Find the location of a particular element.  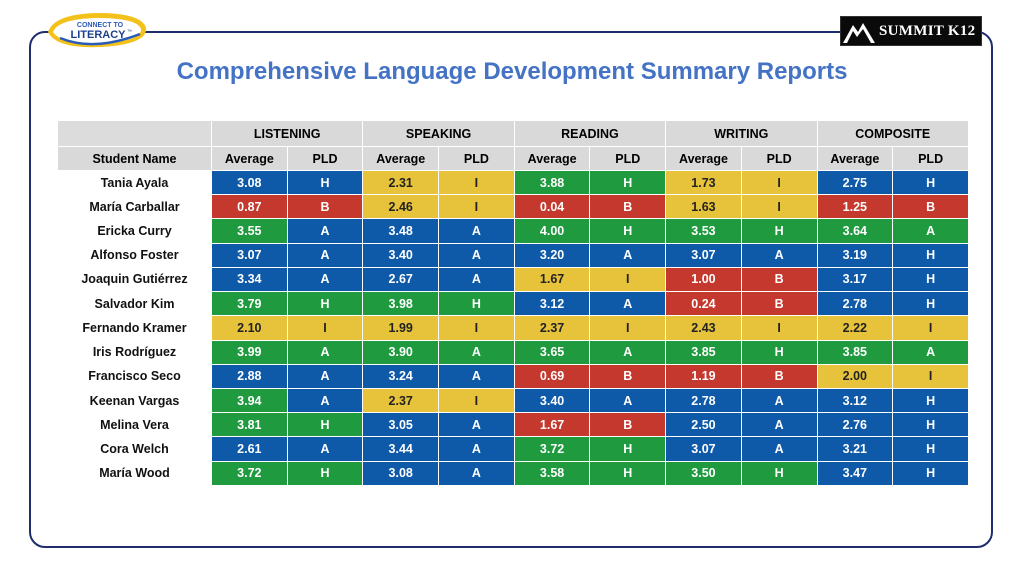

listening-pld-cell: I is located at coordinates (325, 328).